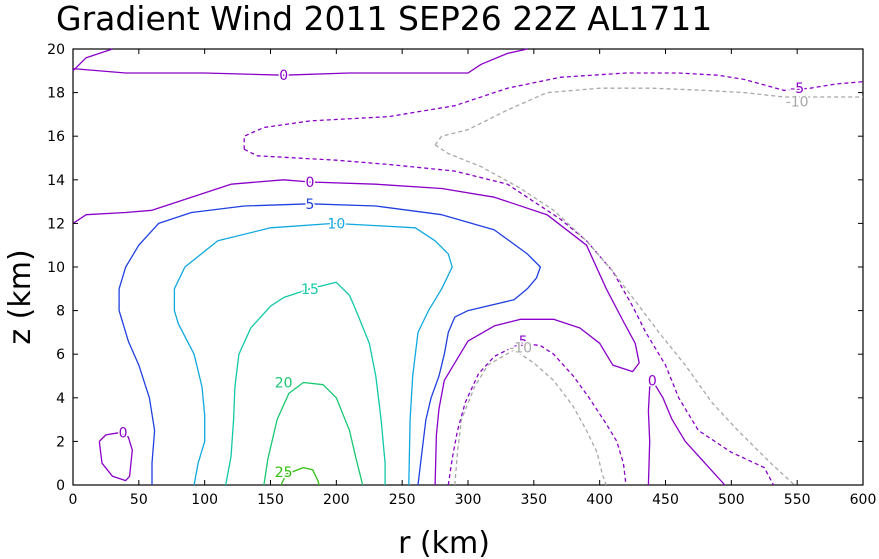 The width and height of the screenshot is (879, 559). What do you see at coordinates (284, 384) in the screenshot?
I see `contour-label-20-8: 20` at bounding box center [284, 384].